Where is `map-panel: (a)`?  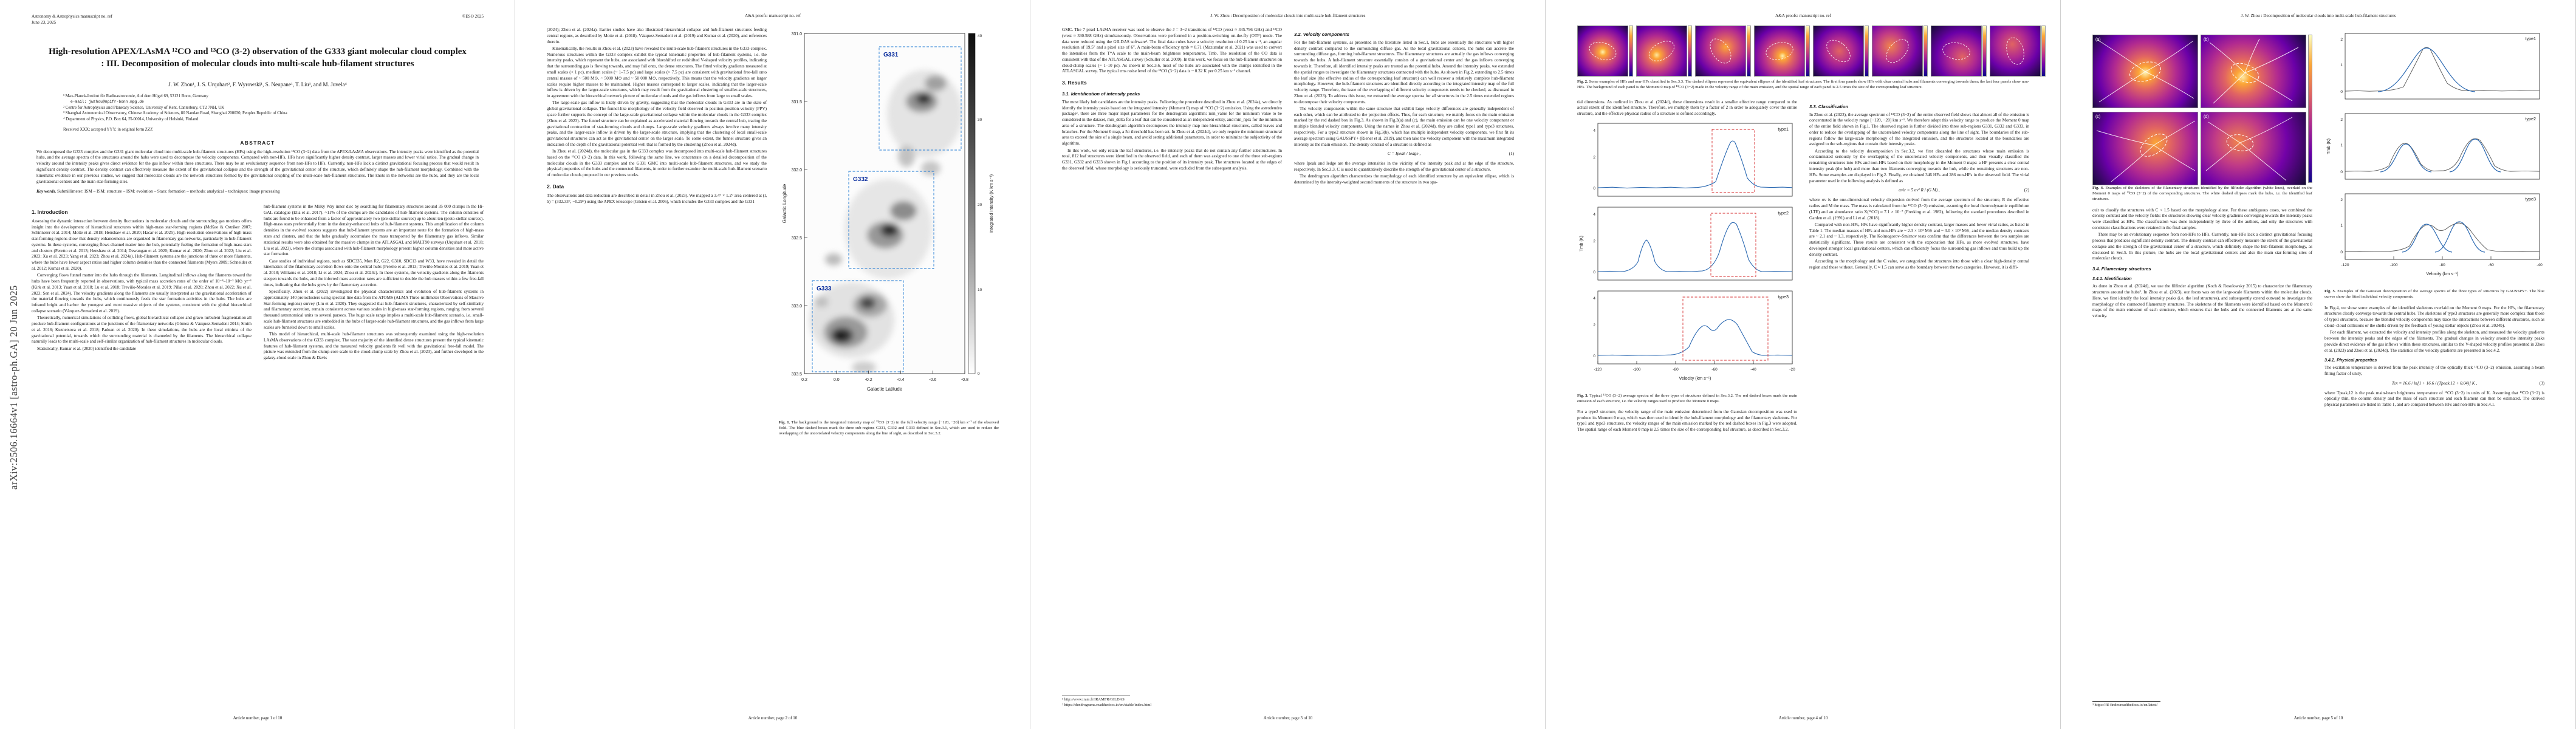
map-panel: (a) is located at coordinates (2145, 72).